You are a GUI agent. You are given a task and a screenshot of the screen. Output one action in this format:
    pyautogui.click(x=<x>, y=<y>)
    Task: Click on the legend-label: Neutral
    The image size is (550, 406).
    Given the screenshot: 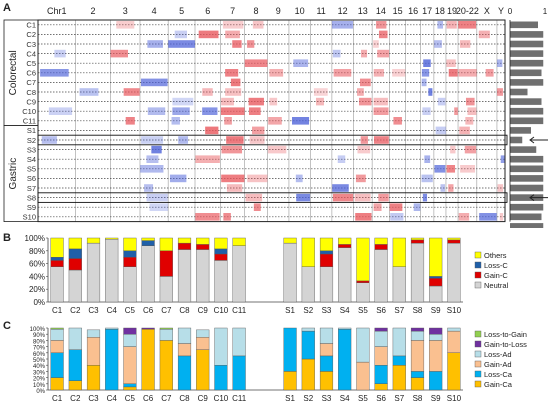 What is the action you would take?
    pyautogui.click(x=496, y=285)
    